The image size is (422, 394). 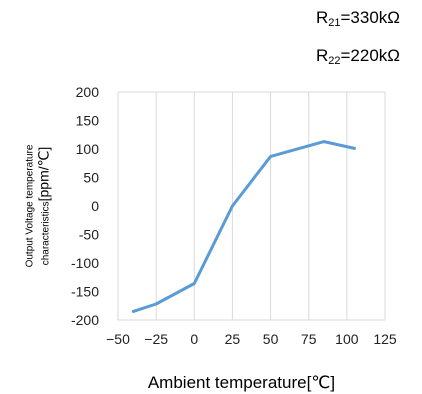 What do you see at coordinates (357, 56) in the screenshot?
I see `resistor-r22-annotation: R22=220kΩ` at bounding box center [357, 56].